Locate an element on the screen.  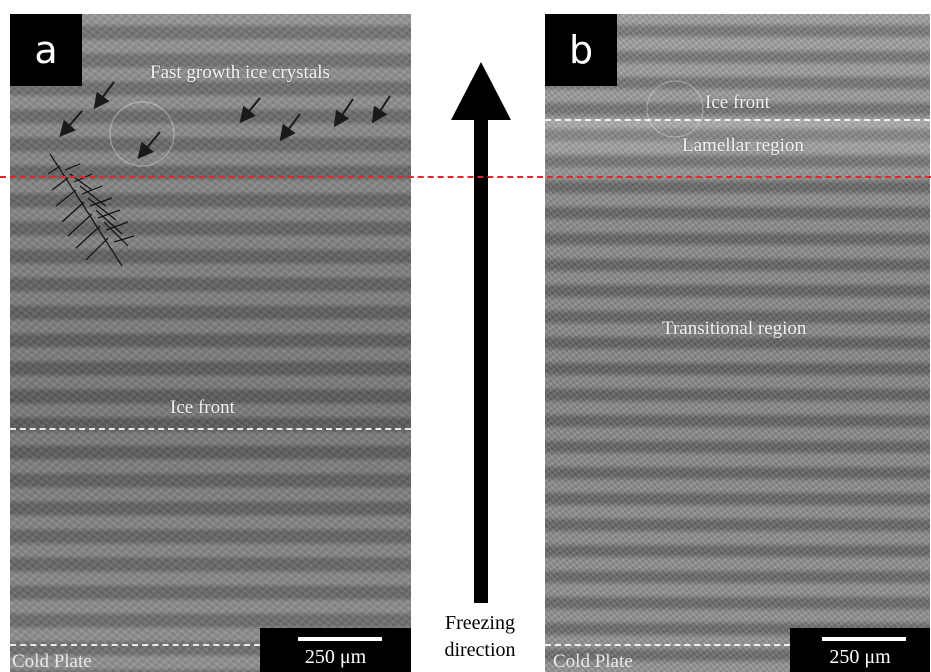
ice-front-line-b is located at coordinates (737, 120).